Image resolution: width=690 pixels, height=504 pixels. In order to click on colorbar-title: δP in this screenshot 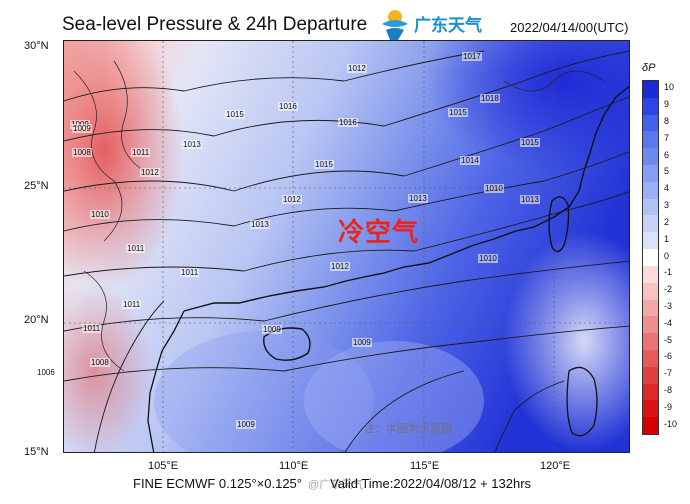, I will do `click(649, 68)`.